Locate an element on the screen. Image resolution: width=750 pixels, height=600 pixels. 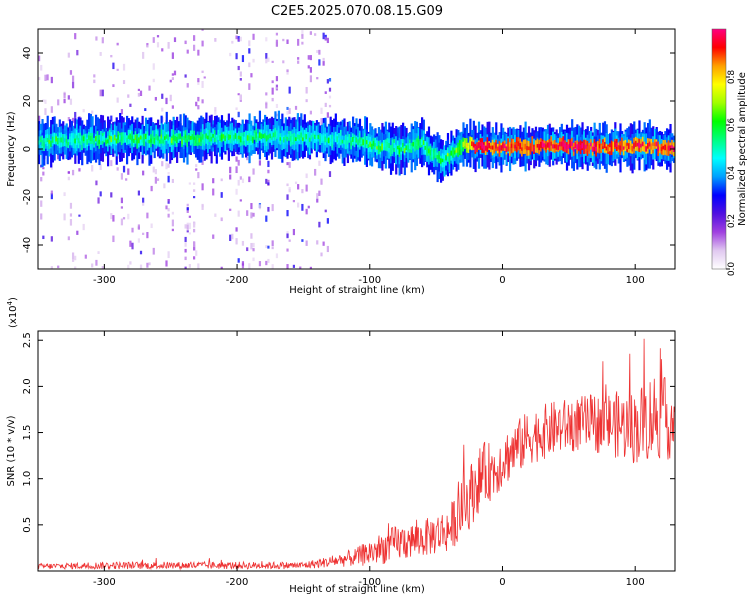
x-tick-label: 0 is located at coordinates (502, 280).